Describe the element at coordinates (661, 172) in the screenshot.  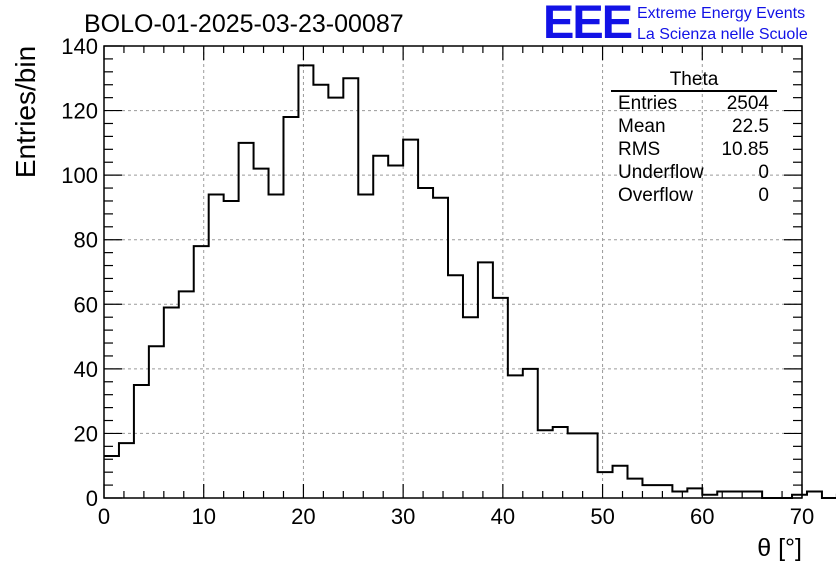
I see `stats-label: Underflow` at that location.